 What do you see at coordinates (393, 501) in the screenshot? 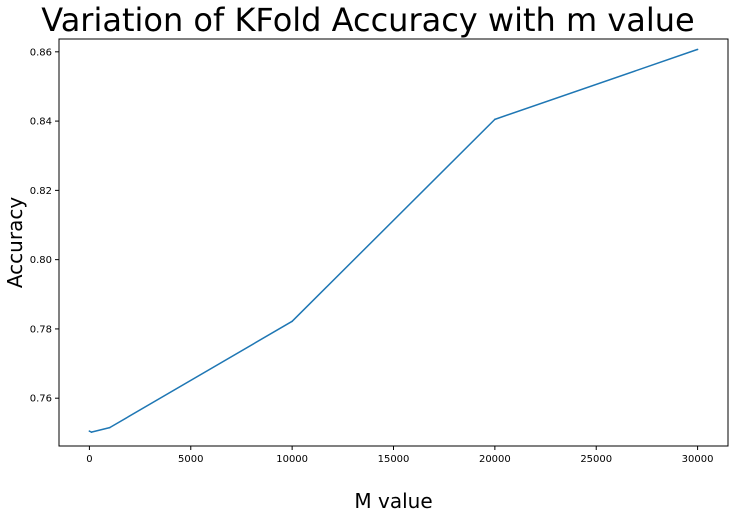
I see `x-axis-label: M value` at bounding box center [393, 501].